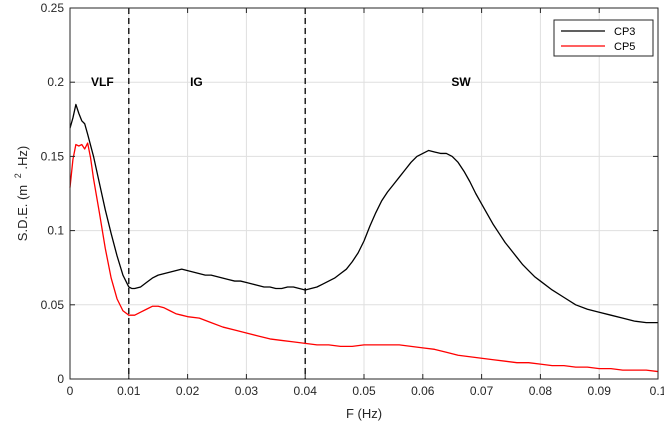 This screenshot has height=428, width=664. What do you see at coordinates (247, 391) in the screenshot?
I see `x-tick-label: 0.03` at bounding box center [247, 391].